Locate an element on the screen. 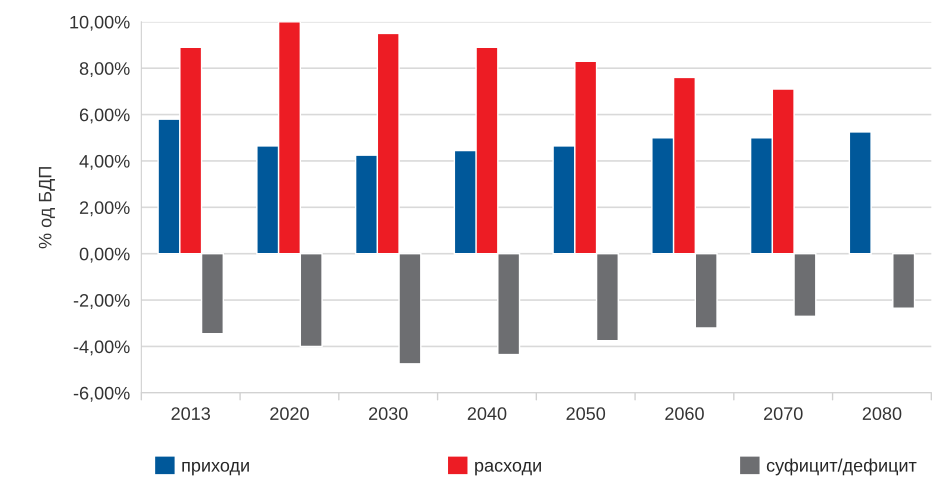 The width and height of the screenshot is (936, 485). x-tick-label: 2060 is located at coordinates (684, 413).